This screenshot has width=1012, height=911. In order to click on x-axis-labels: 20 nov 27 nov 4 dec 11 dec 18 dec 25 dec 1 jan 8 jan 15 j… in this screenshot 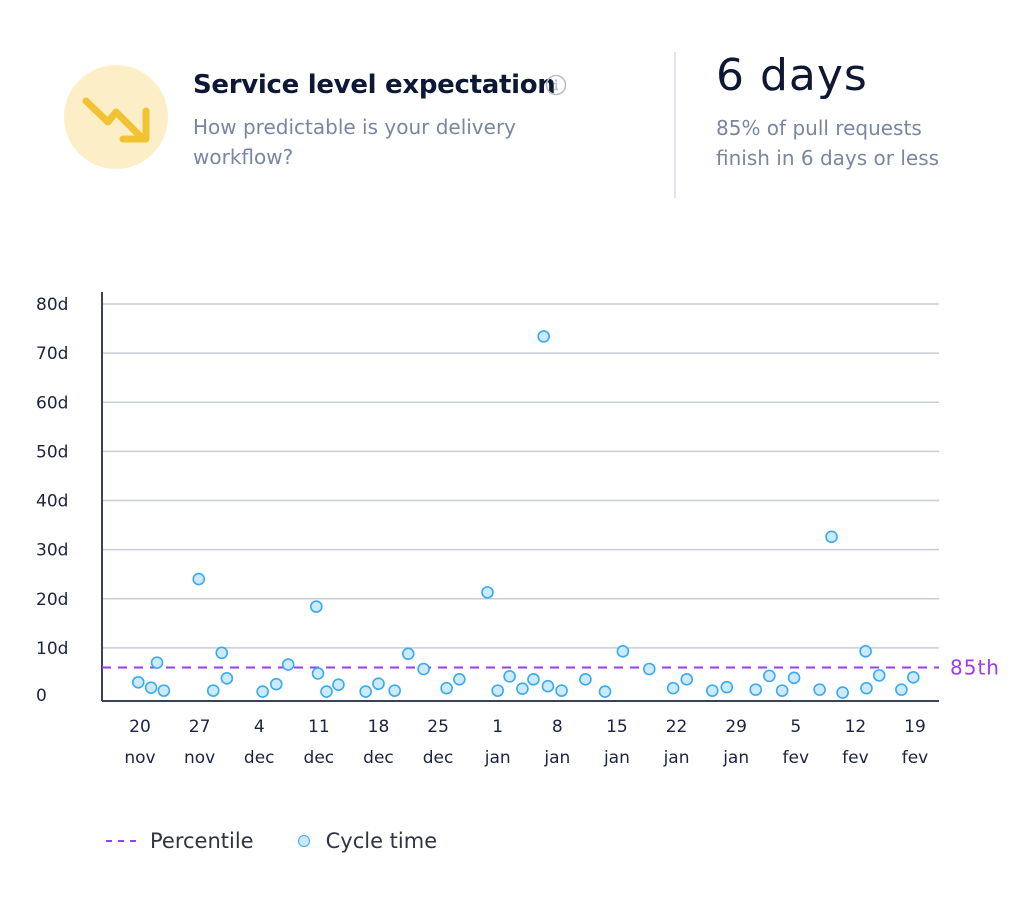, I will do `click(526, 742)`.